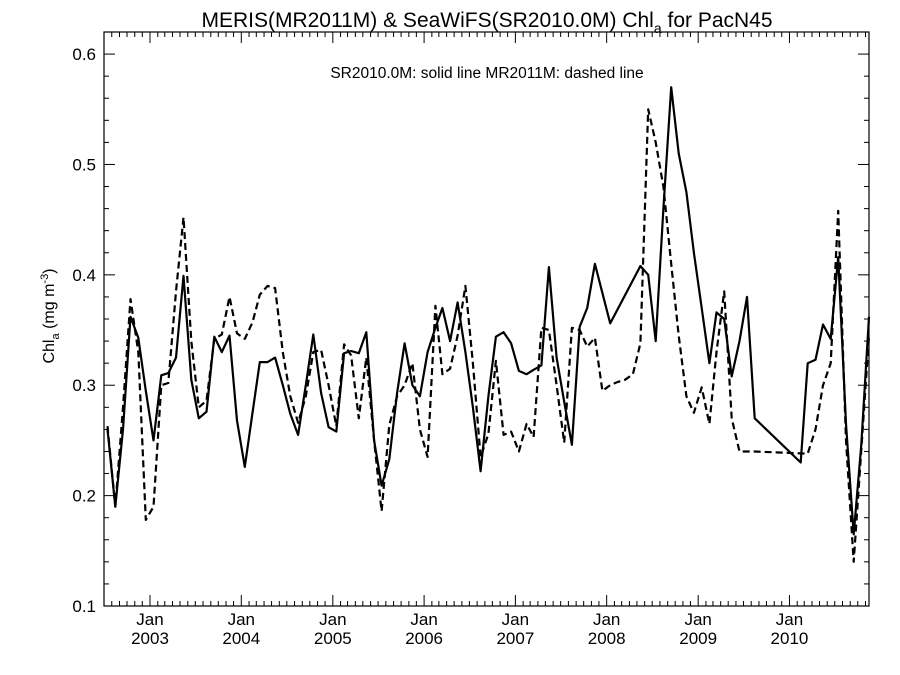 The width and height of the screenshot is (900, 675). Describe the element at coordinates (658, 28) in the screenshot. I see `chart-title-subscript: a` at that location.